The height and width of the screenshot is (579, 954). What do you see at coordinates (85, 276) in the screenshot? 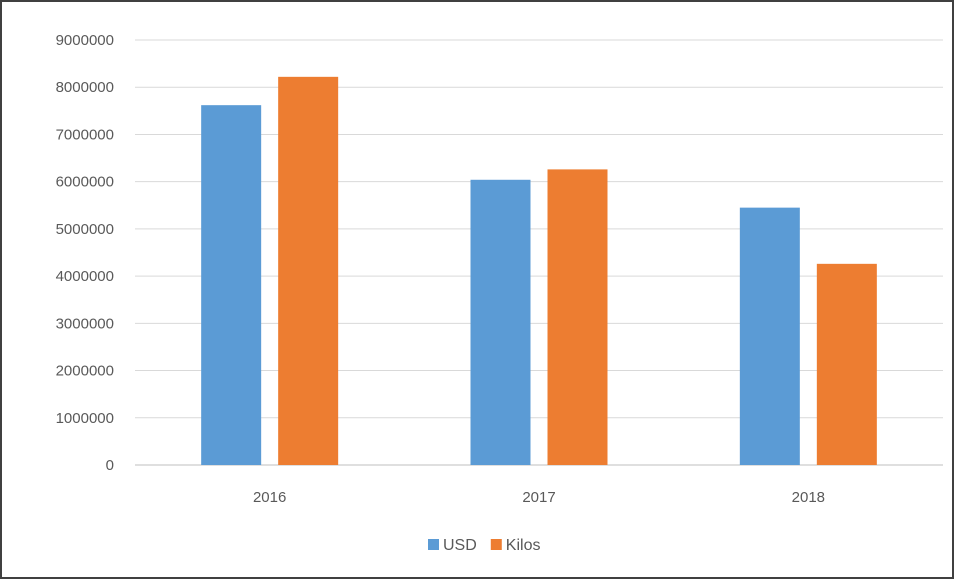
I see `y-tick-label: 4000000` at bounding box center [85, 276].